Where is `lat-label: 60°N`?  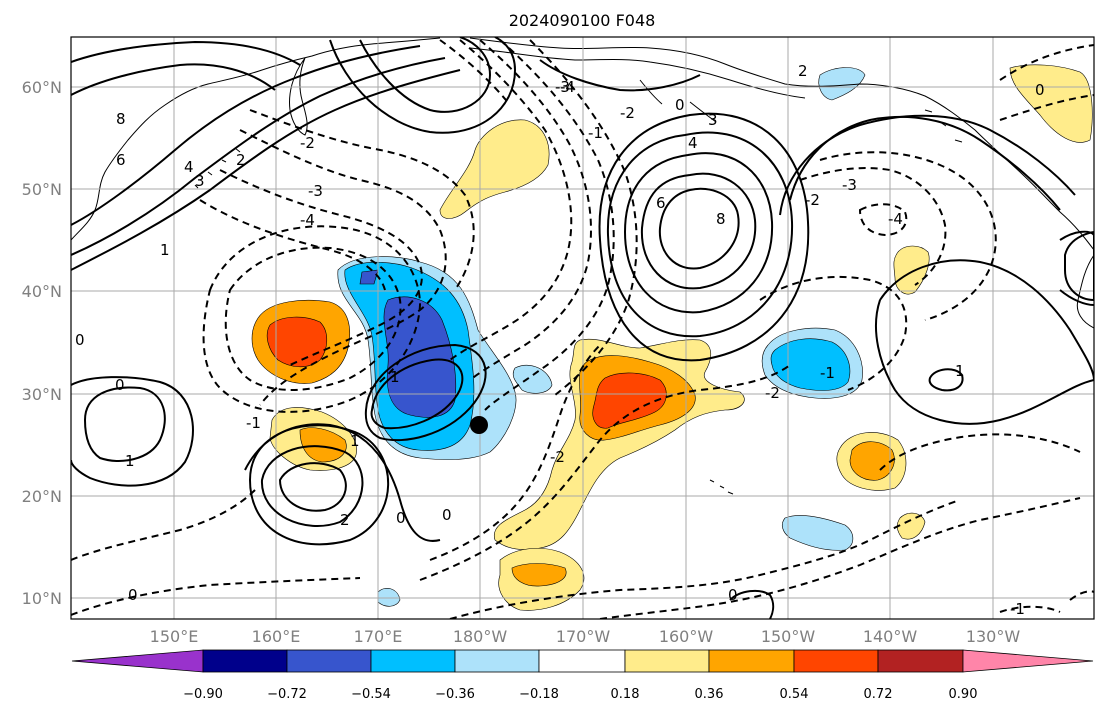
lat-label: 60°N is located at coordinates (42, 87).